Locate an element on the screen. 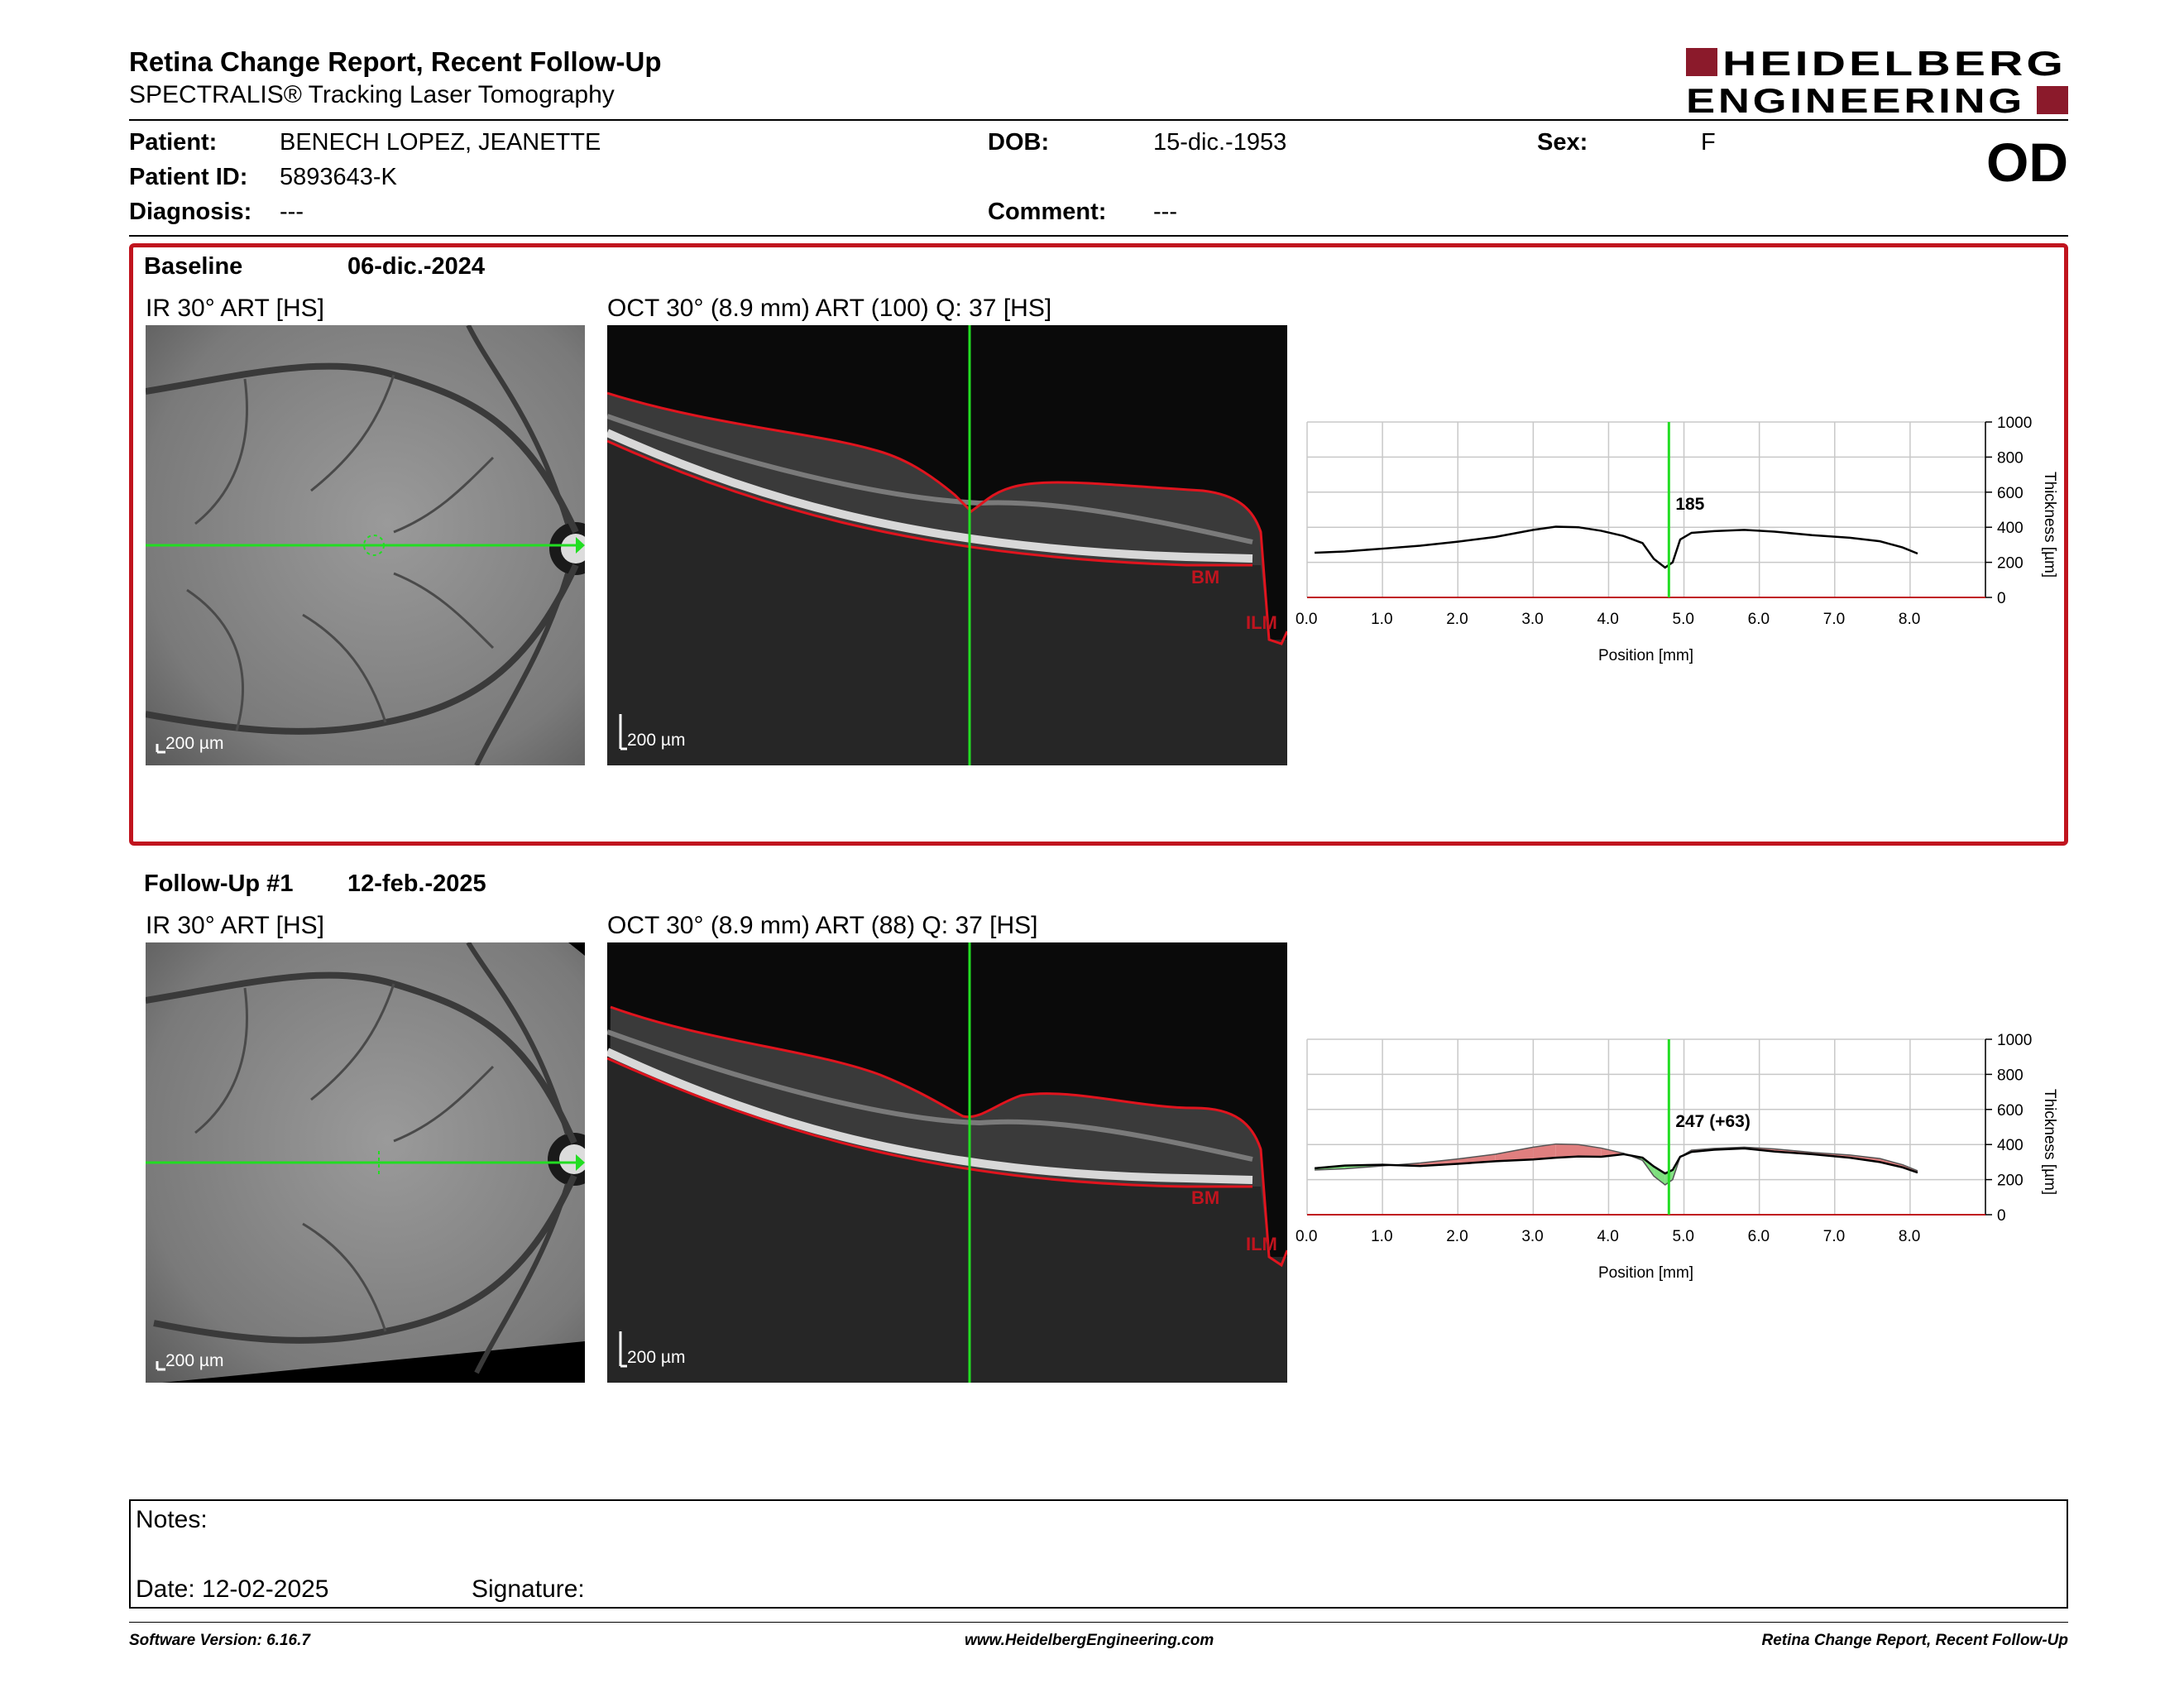  baseline-label: Baseline is located at coordinates (193, 266).